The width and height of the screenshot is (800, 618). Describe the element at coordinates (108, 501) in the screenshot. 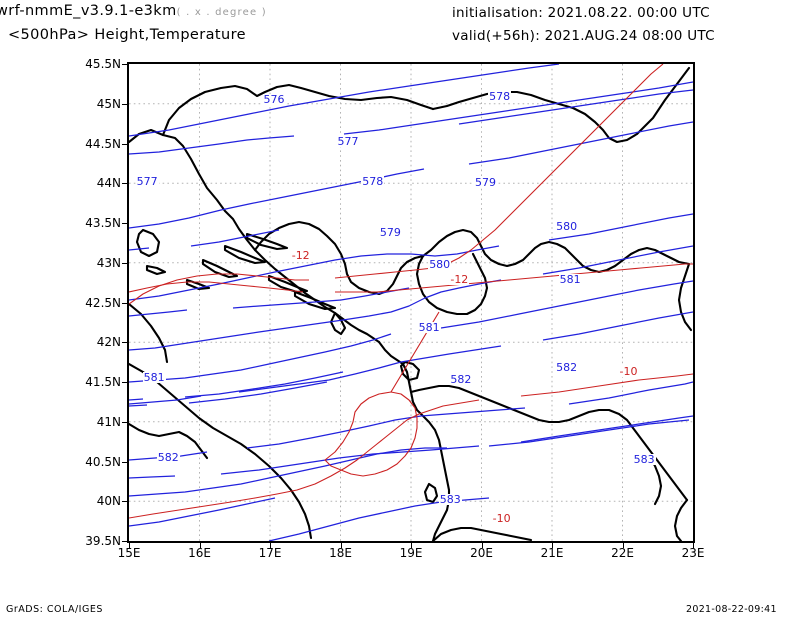

I see `y-axis-label: 40N` at that location.